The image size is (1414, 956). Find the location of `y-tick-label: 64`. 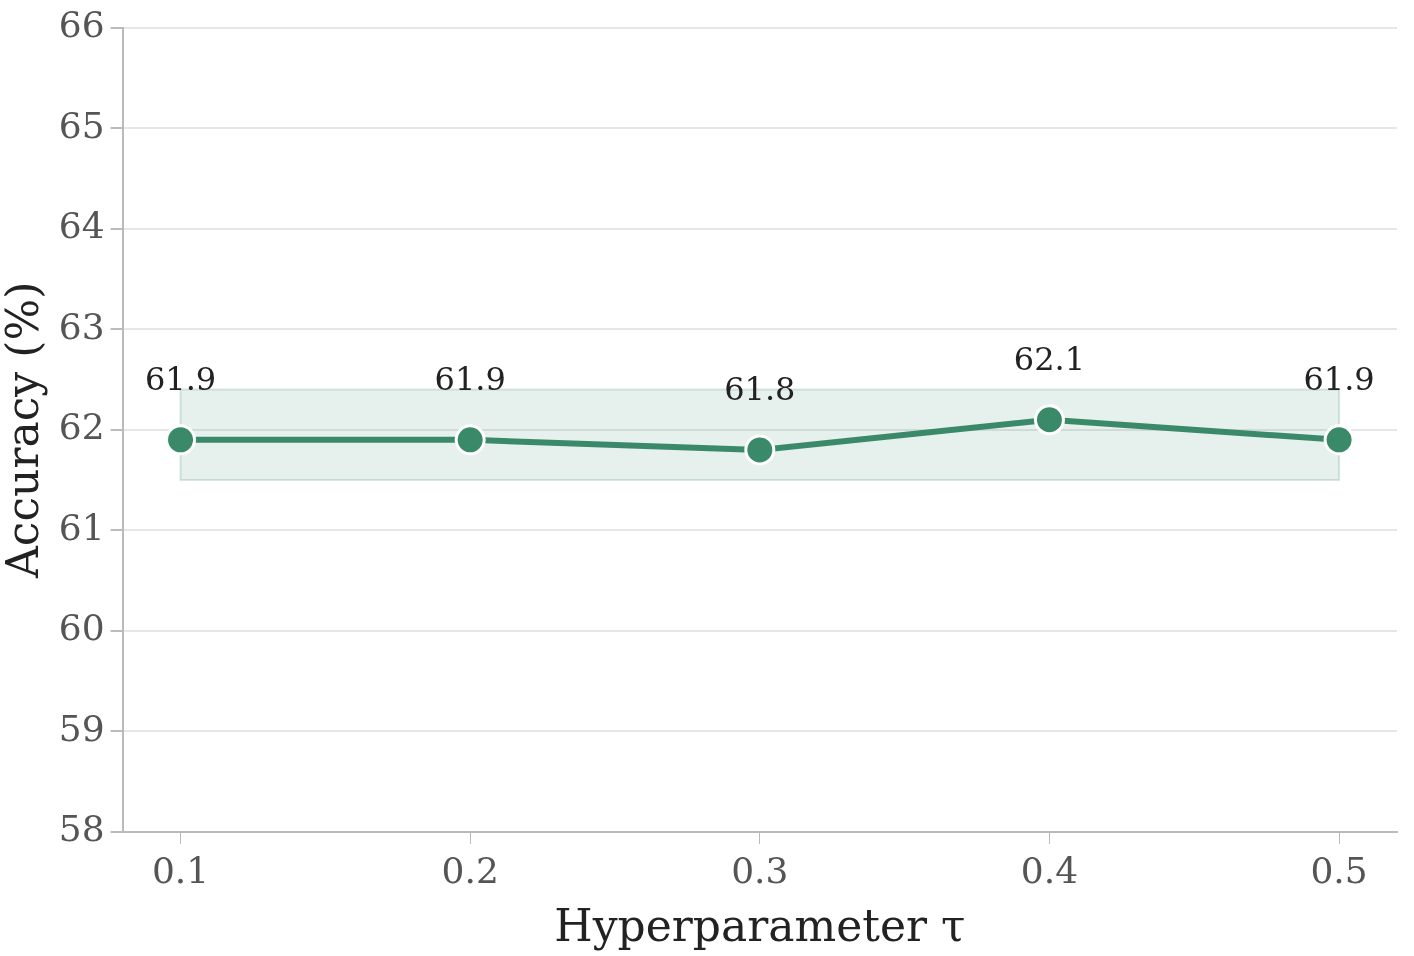

y-tick-label: 64 is located at coordinates (81, 226).